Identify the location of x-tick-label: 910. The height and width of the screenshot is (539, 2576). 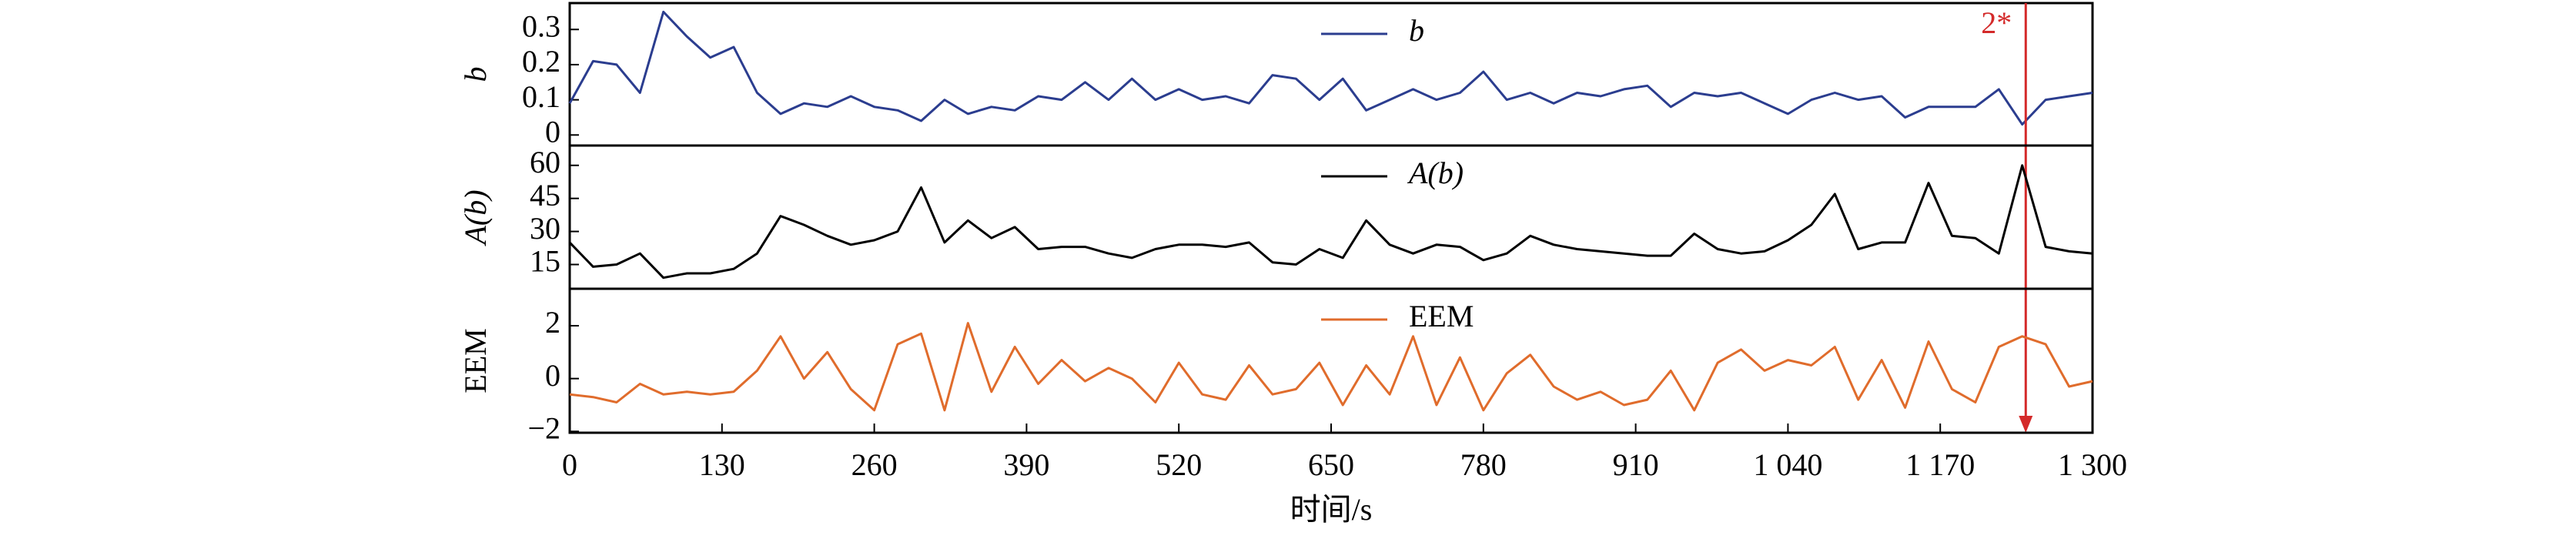
(1636, 464).